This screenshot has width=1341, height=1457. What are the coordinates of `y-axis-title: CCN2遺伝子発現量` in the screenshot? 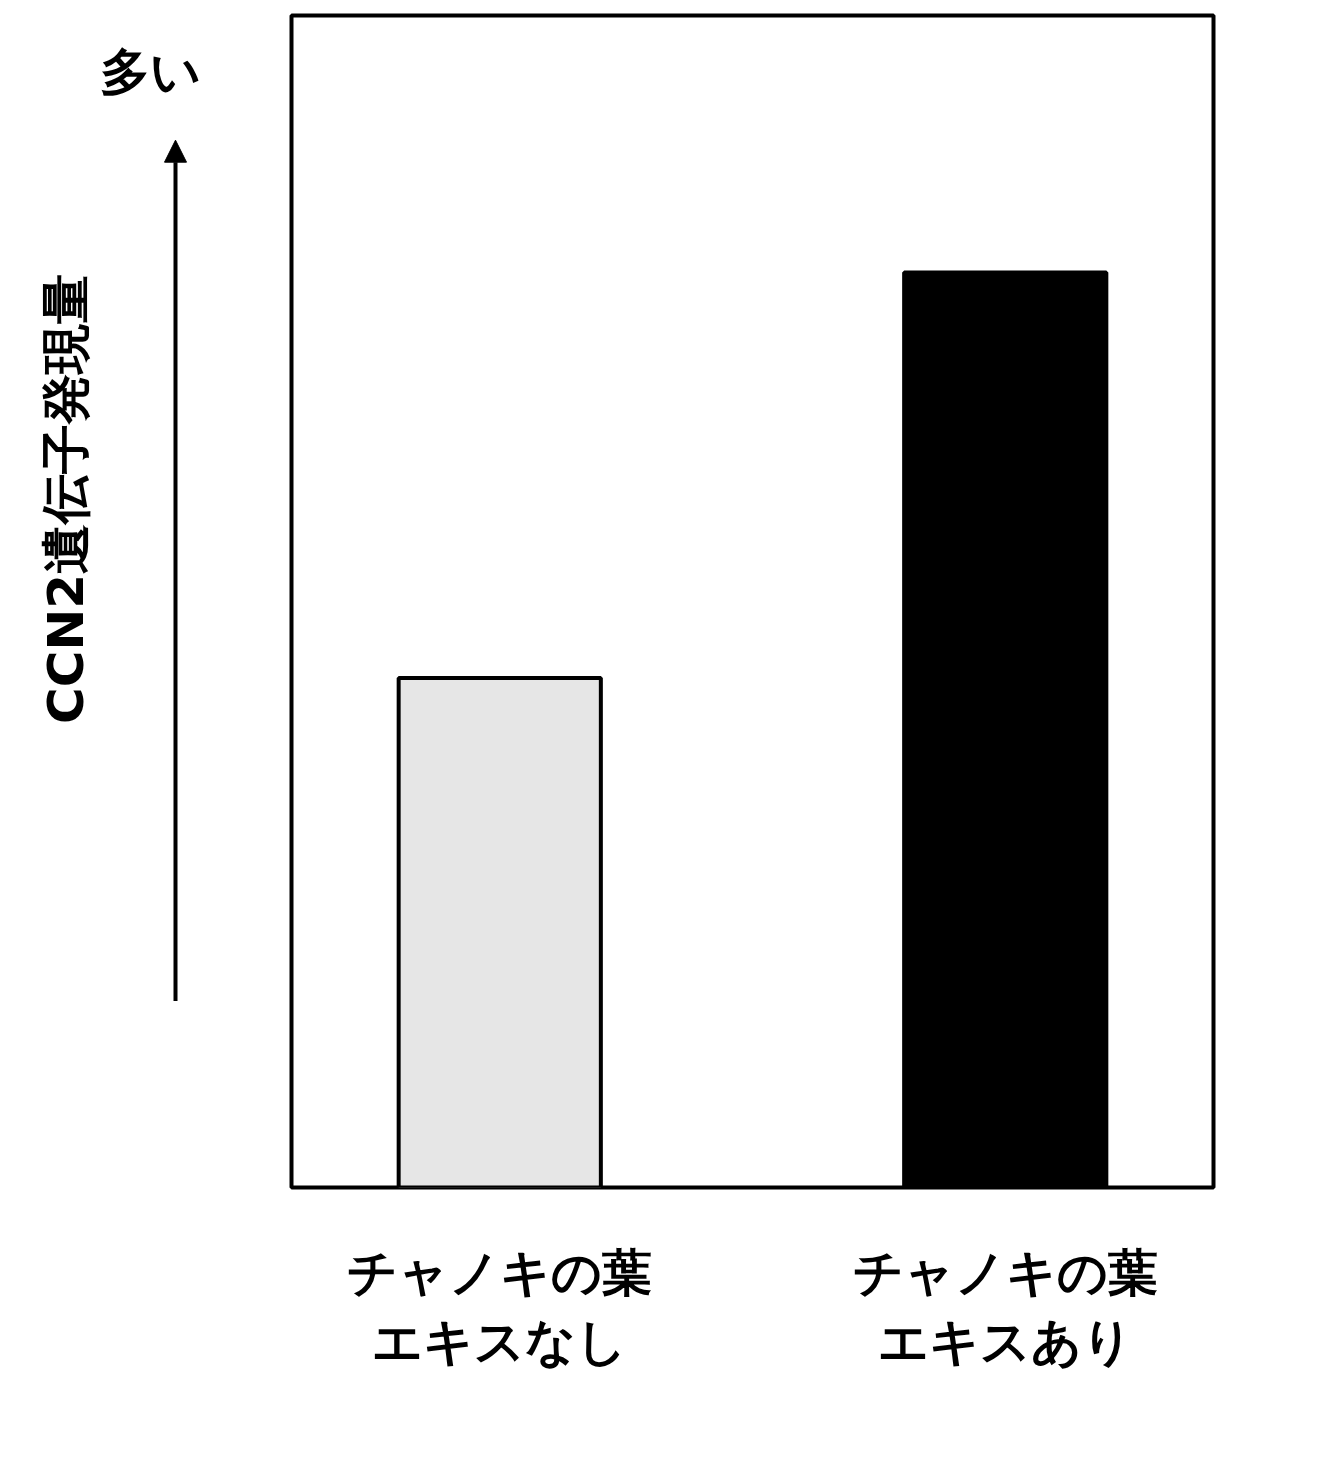 It's located at (65, 498).